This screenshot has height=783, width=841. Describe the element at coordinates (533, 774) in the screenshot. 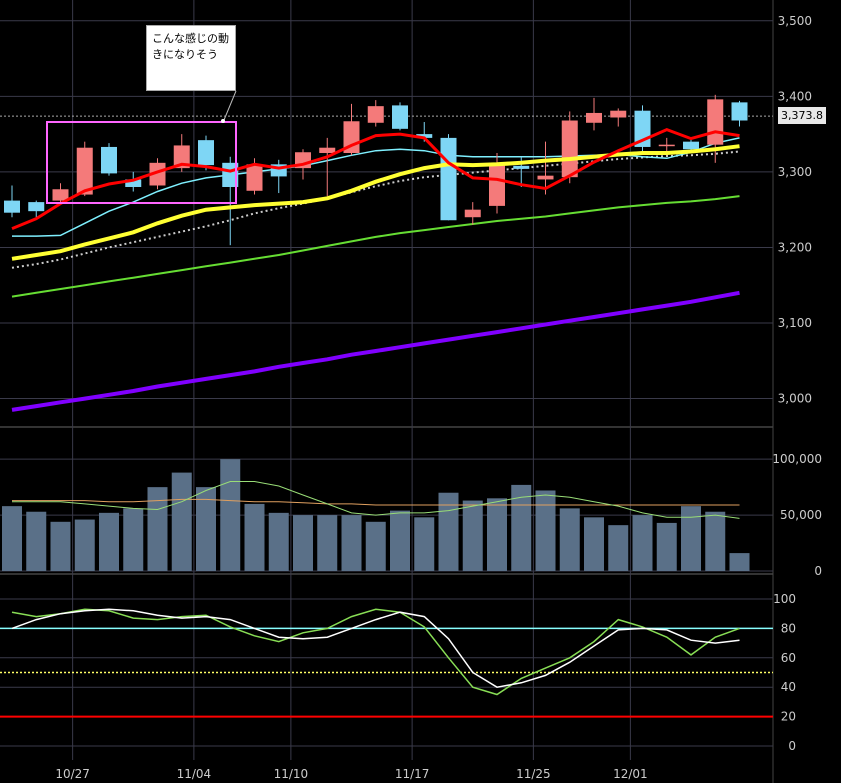

I see `x-tick-label: 11/25` at that location.